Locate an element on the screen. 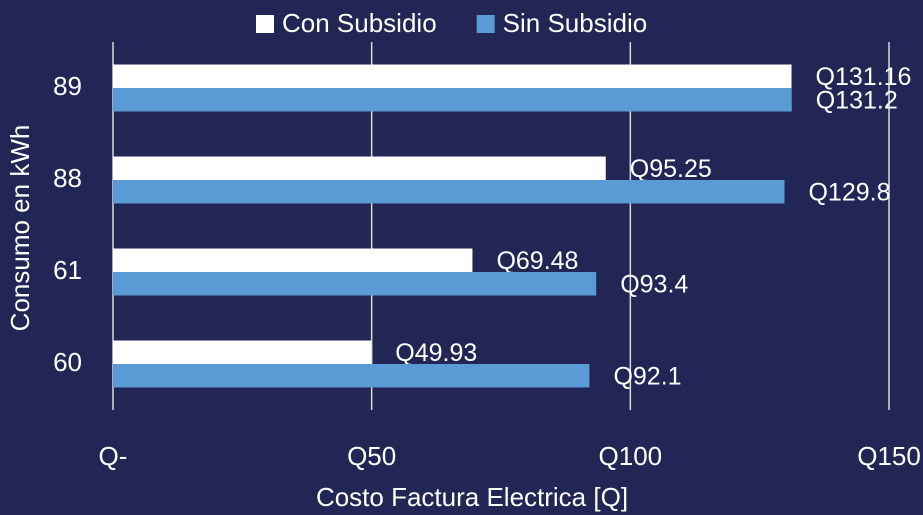  data-label: Q131.16 is located at coordinates (864, 77).